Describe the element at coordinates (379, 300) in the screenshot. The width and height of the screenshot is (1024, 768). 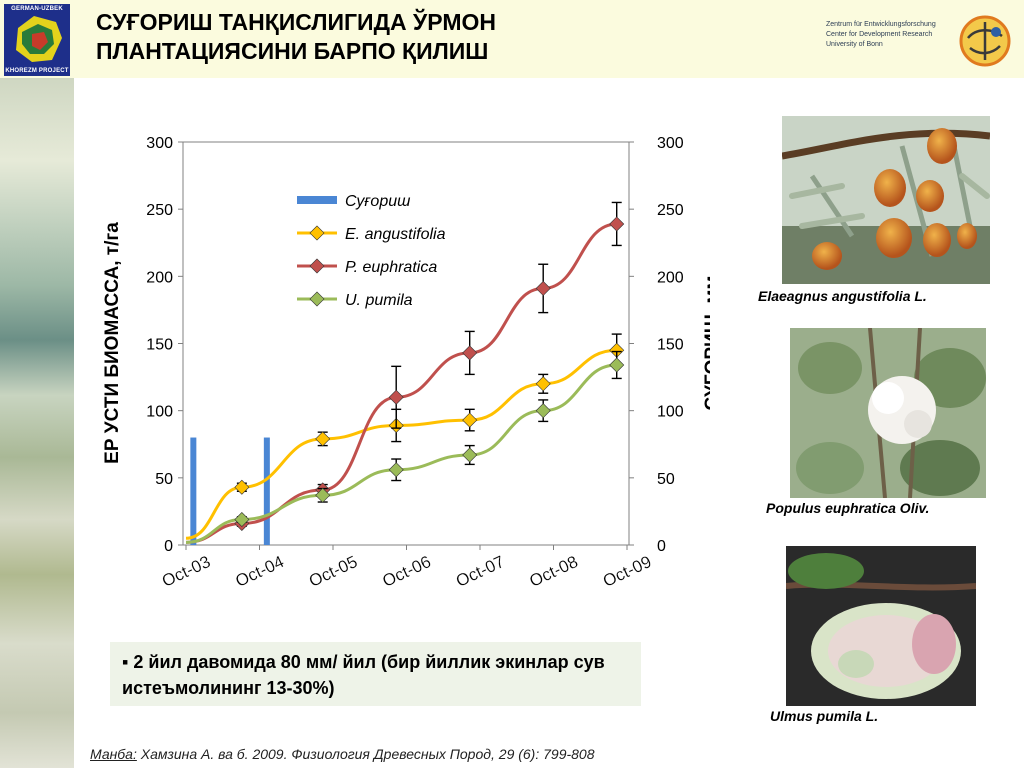
I see `legend-label: U. pumila` at that location.